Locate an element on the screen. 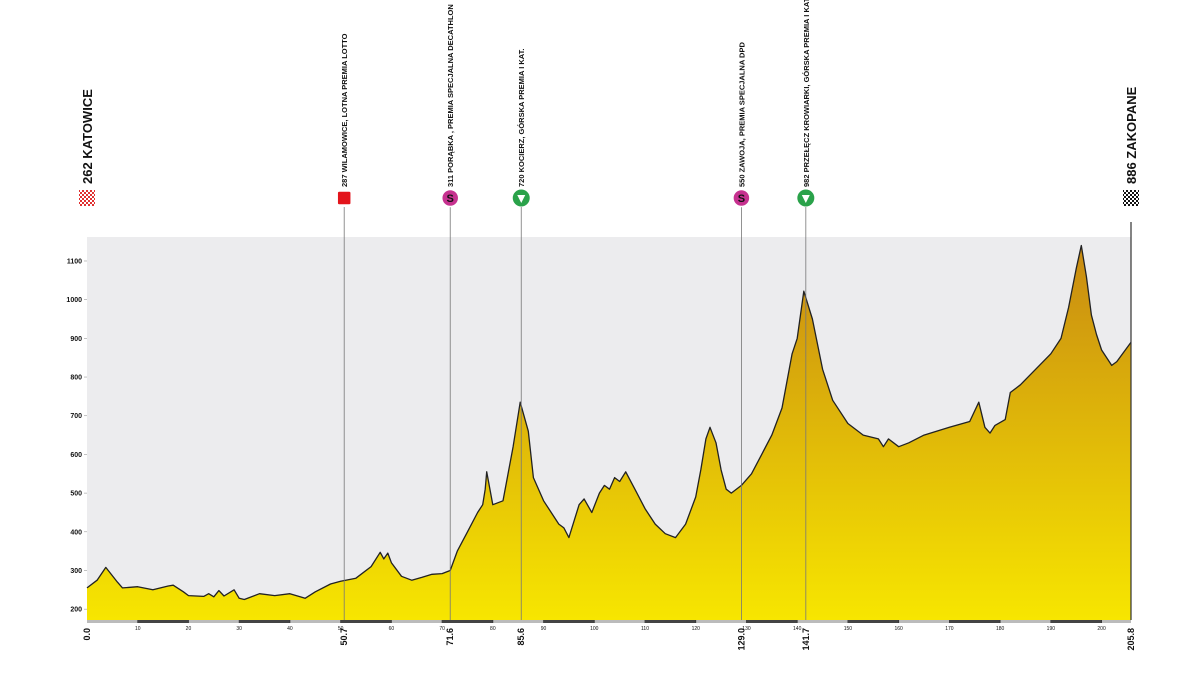  finish-icon is located at coordinates (1131, 198).